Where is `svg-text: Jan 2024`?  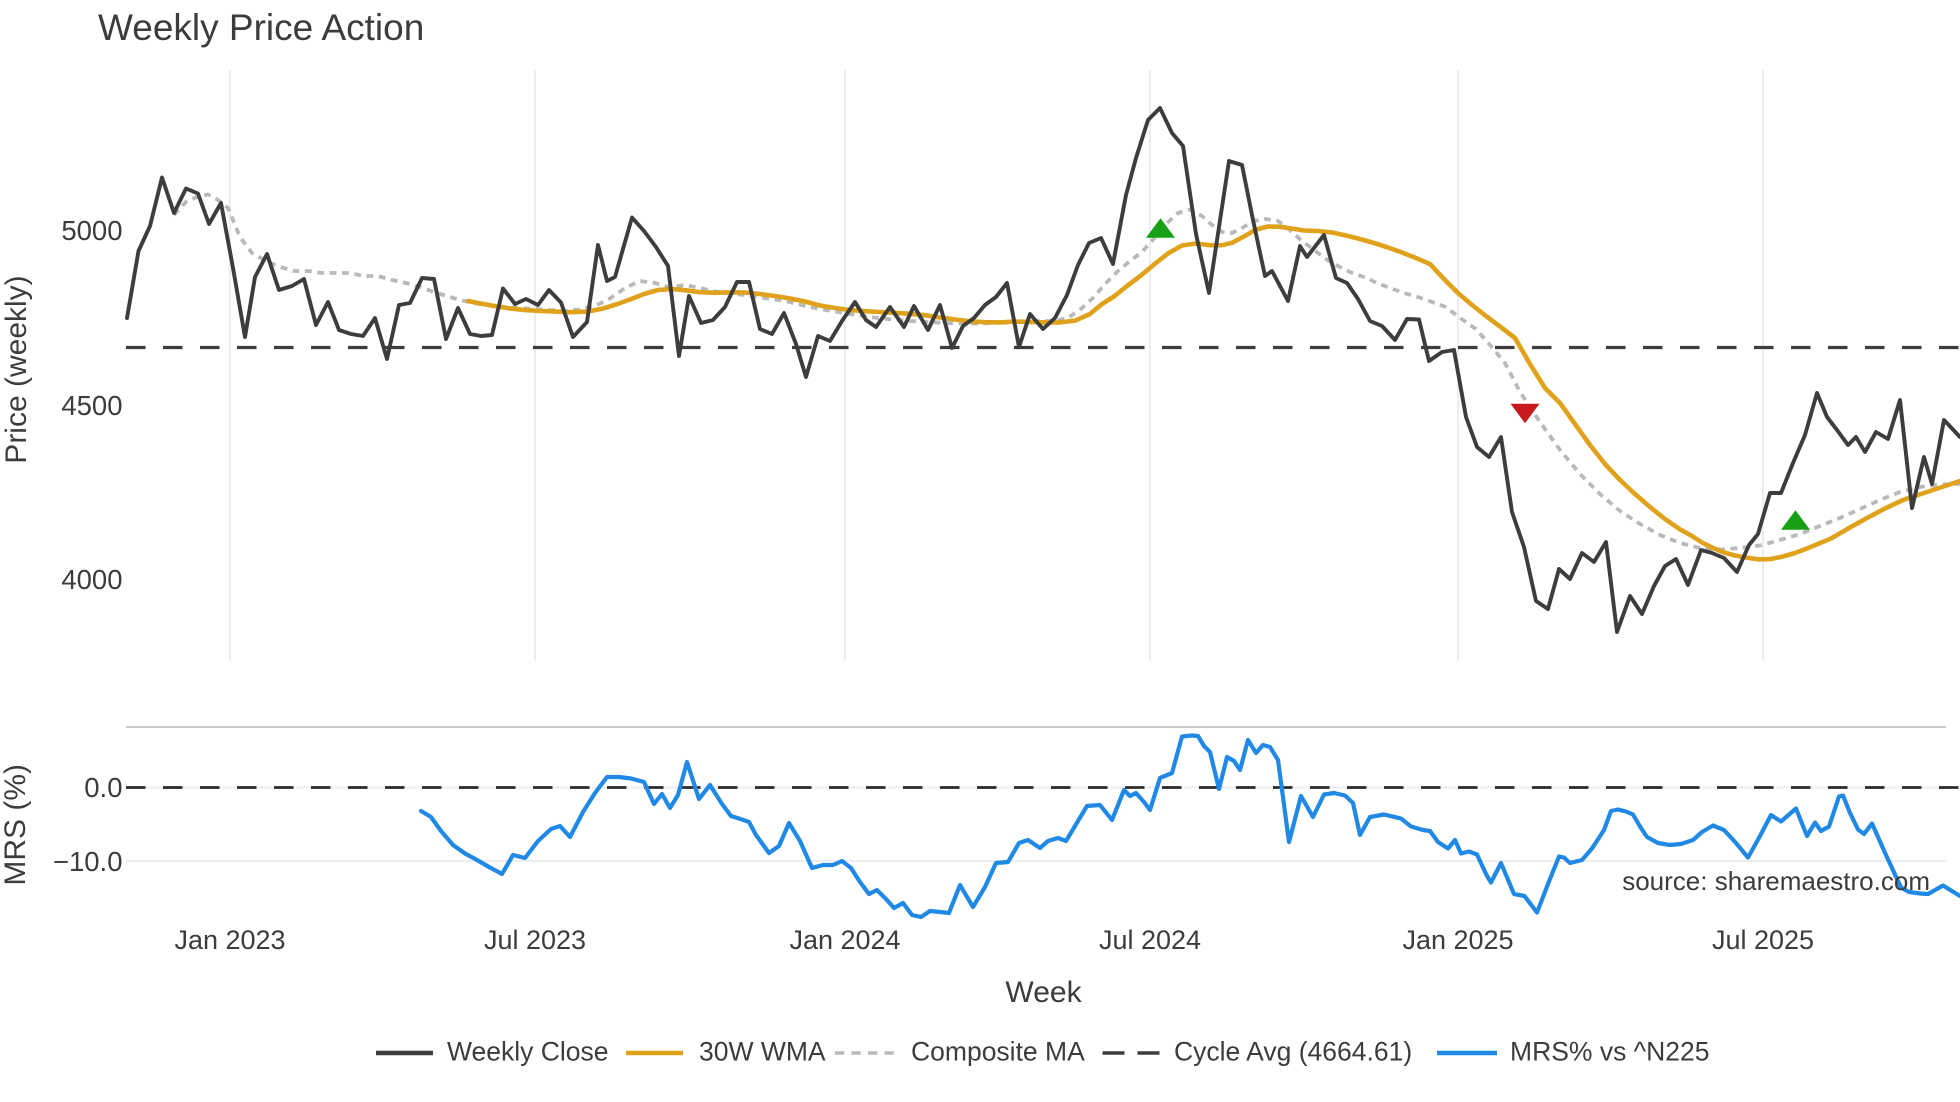
svg-text: Jan 2024 is located at coordinates (844, 940).